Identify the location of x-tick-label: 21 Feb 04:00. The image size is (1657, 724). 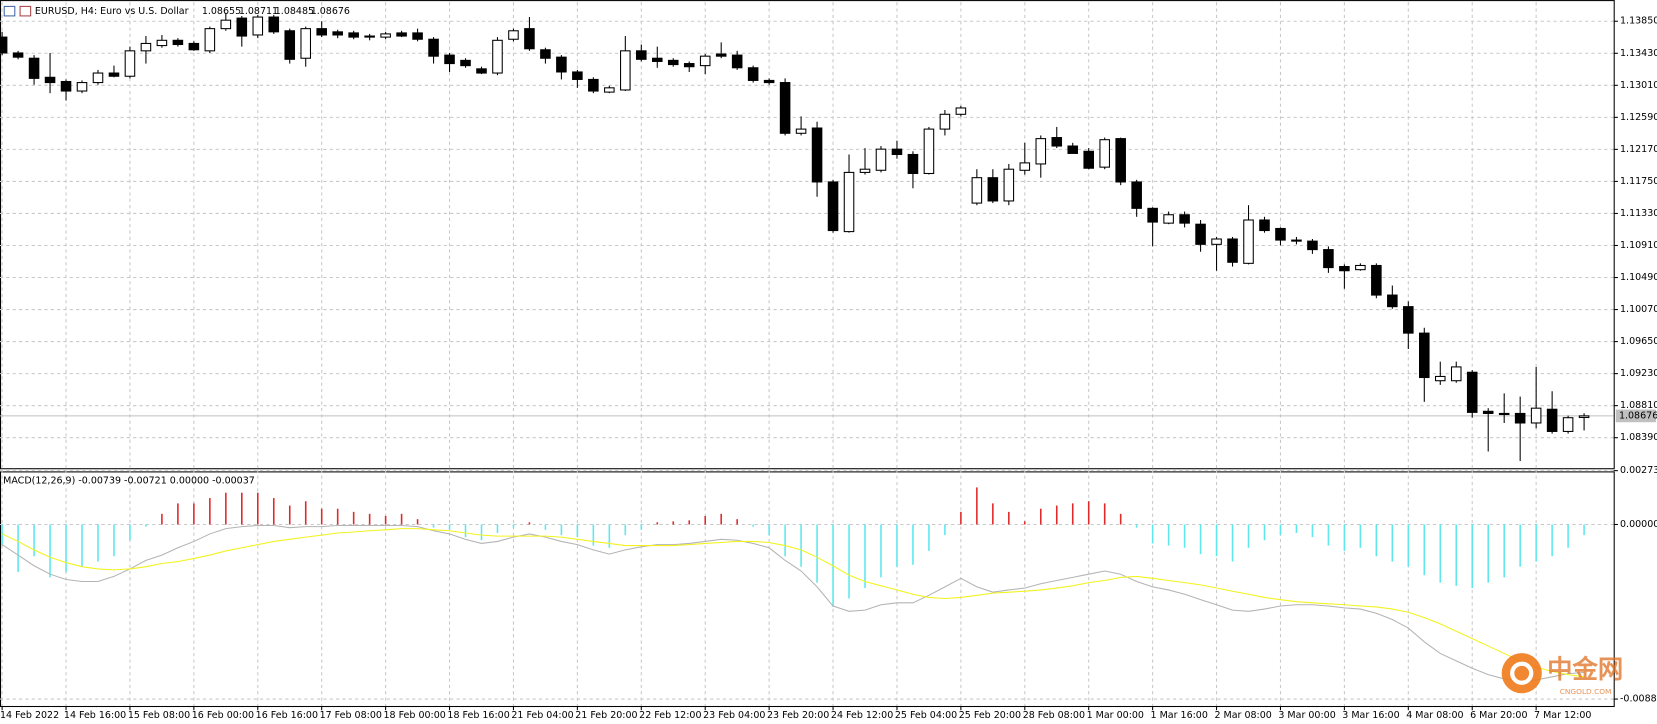
(542, 715).